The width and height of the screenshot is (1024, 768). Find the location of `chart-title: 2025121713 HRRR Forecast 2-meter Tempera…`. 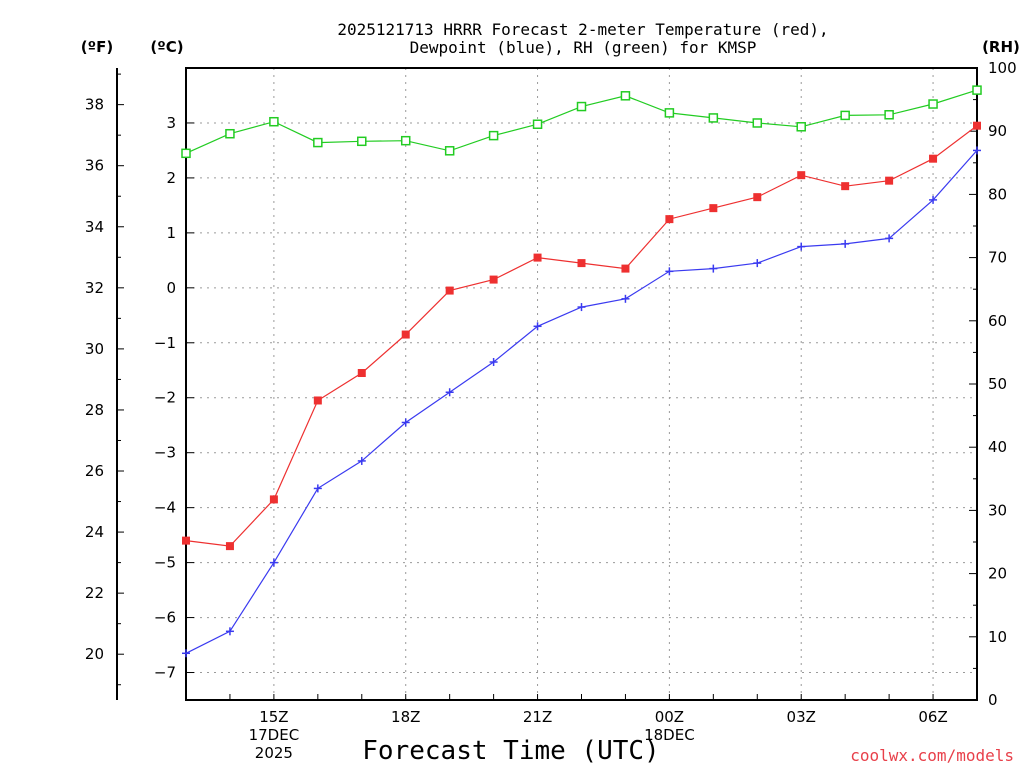

chart-title: 2025121713 HRRR Forecast 2-meter Tempera… is located at coordinates (582, 29).